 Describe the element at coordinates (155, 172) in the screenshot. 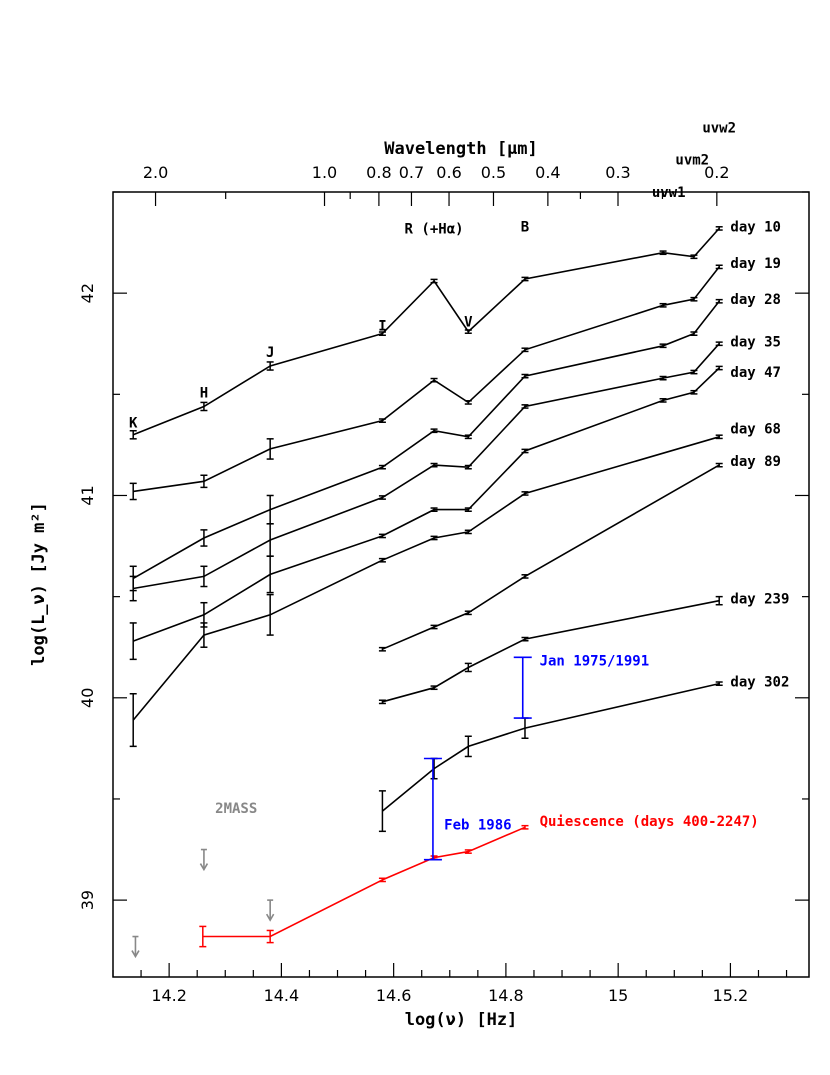

I see `top-tick-label: 2.0` at that location.